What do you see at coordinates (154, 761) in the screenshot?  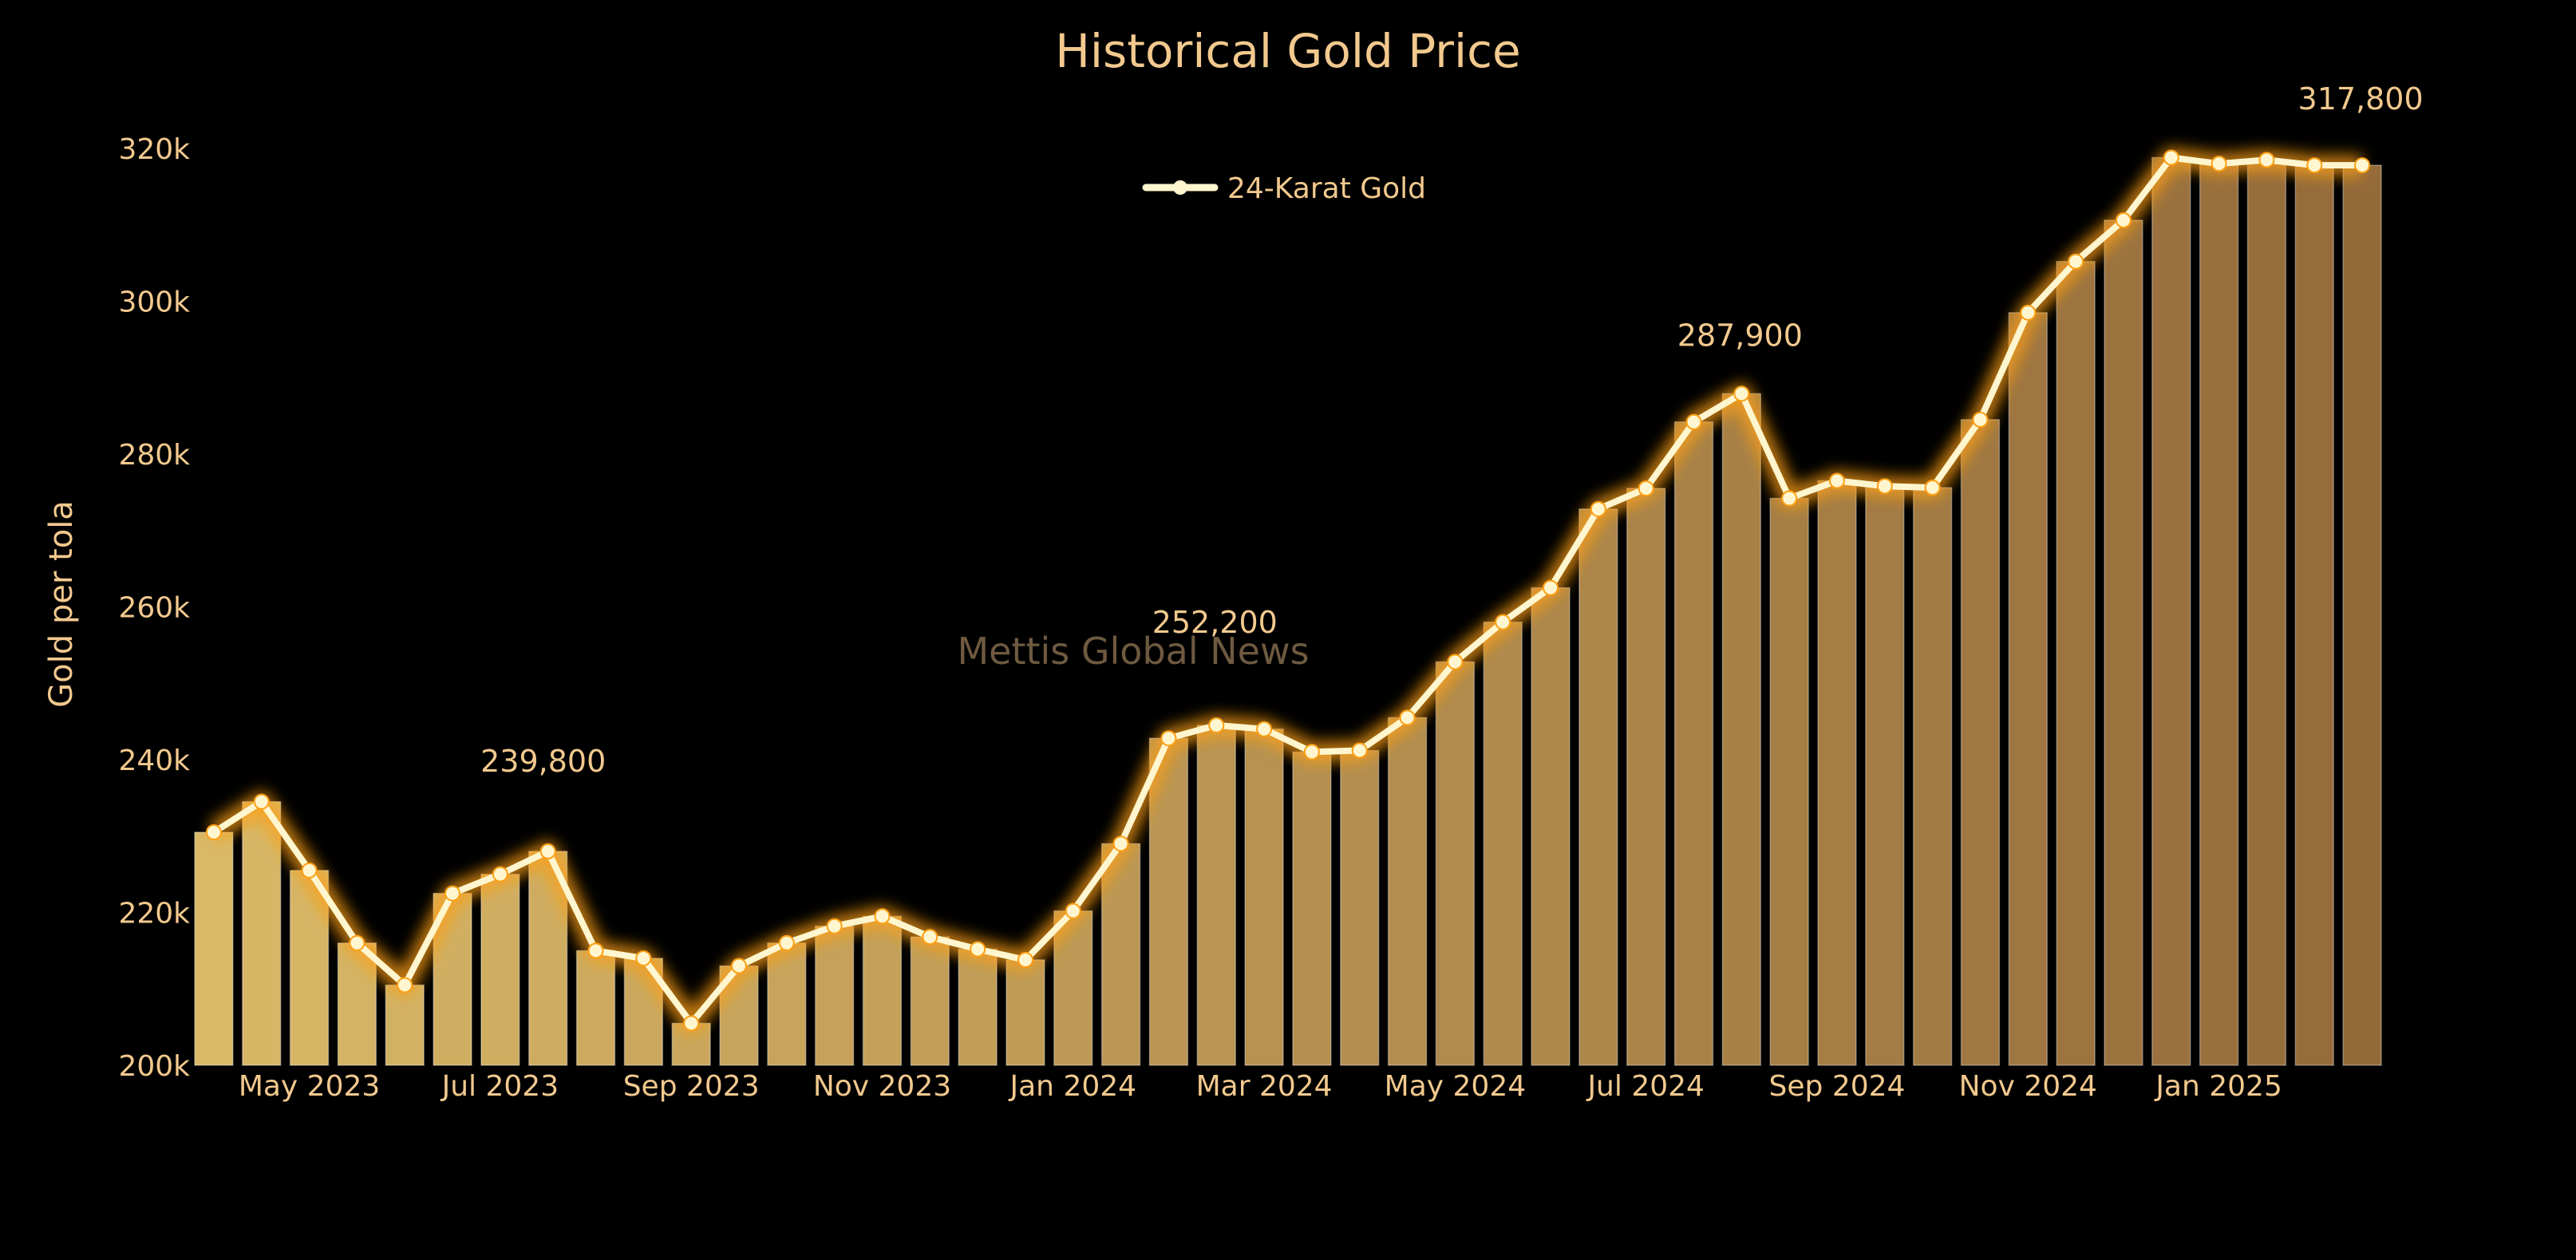 I see `y-tick-label: 240k` at bounding box center [154, 761].